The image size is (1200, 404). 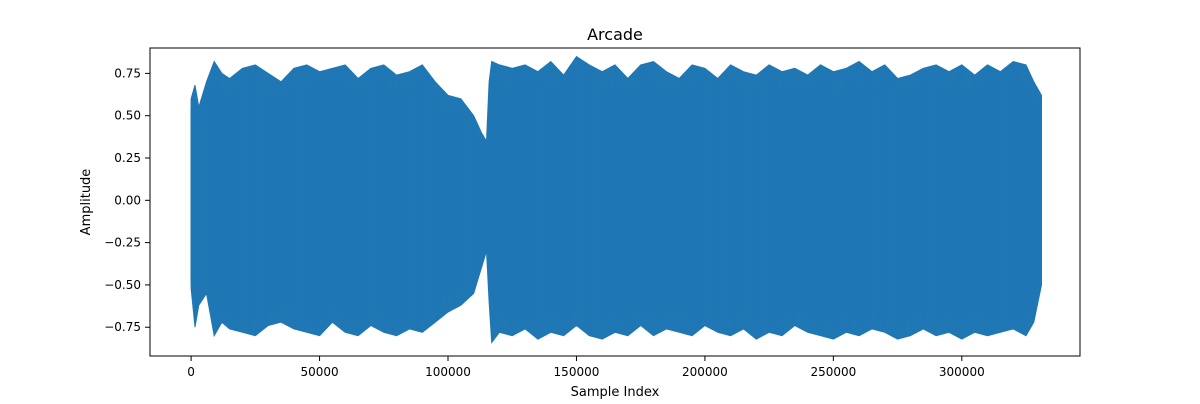 I want to click on y-tick-label: 0.50, so click(x=127, y=116).